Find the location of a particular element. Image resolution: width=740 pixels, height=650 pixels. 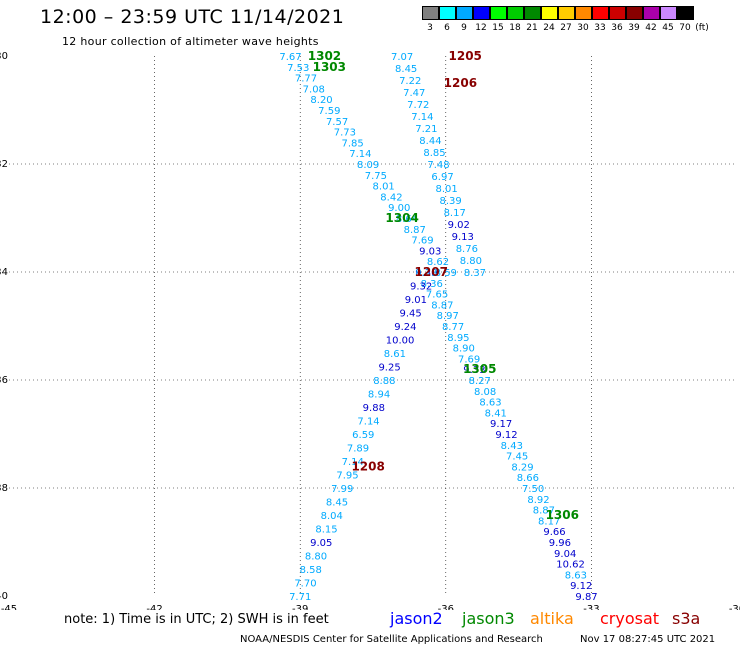

wave-height-value: 7.22 is located at coordinates (410, 81).